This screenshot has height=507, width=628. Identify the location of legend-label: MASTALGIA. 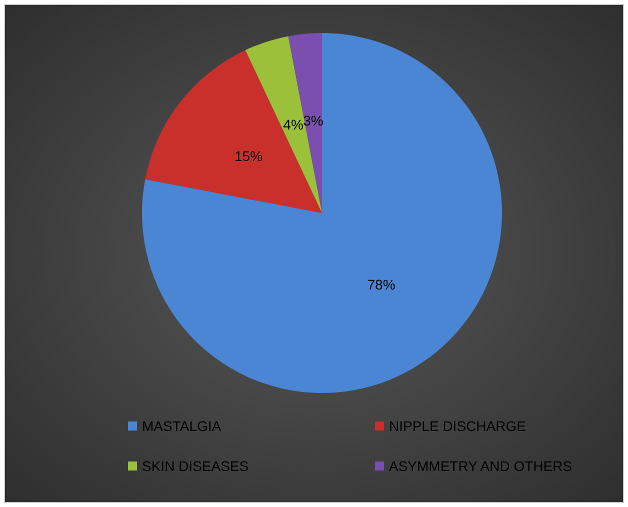
(182, 426).